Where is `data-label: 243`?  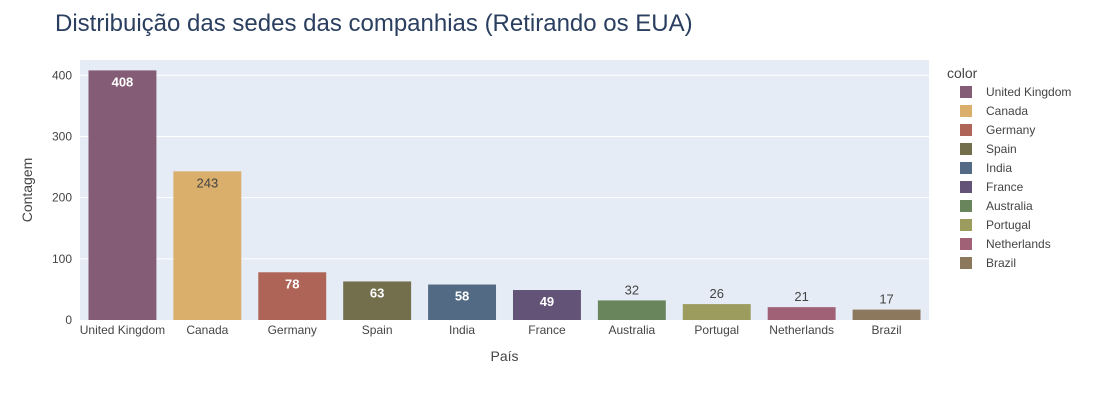
data-label: 243 is located at coordinates (207, 182).